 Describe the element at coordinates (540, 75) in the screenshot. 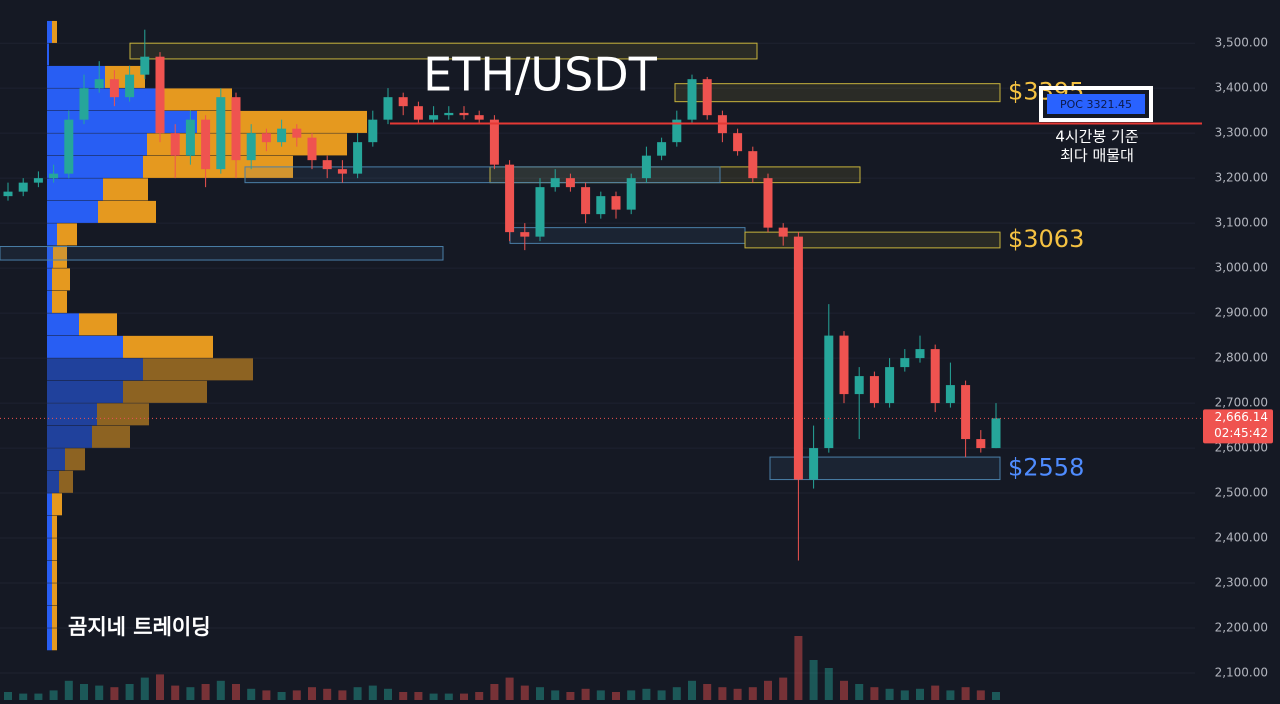

I see `chart-title: ETH/USDT` at that location.